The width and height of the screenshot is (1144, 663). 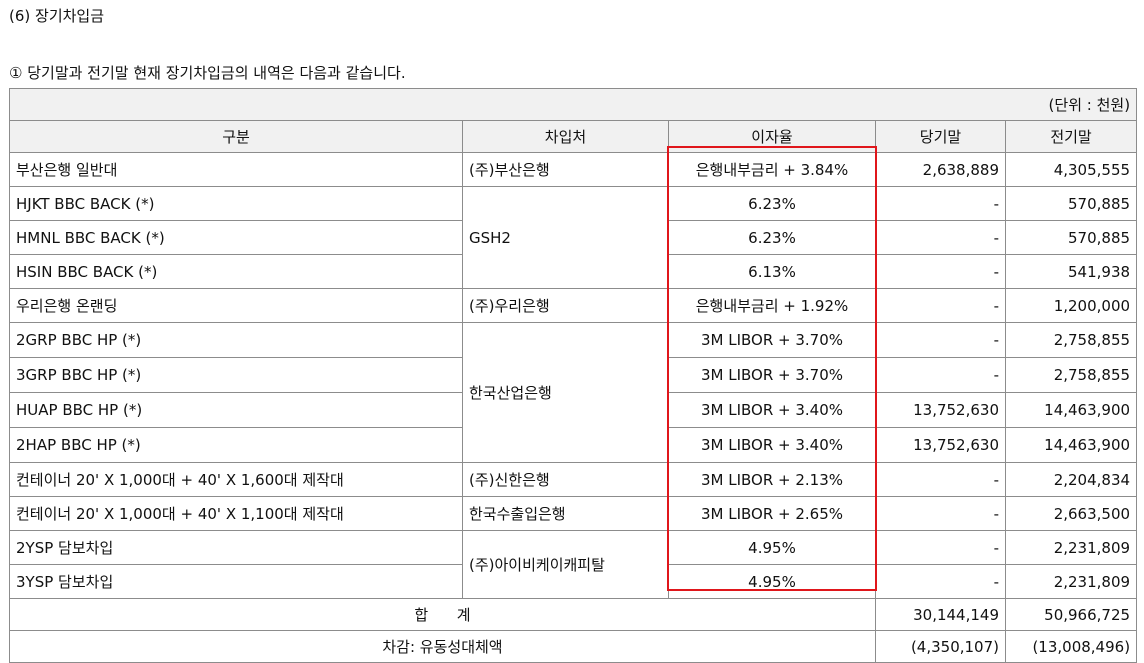 What do you see at coordinates (565, 513) in the screenshot?
I see `cell-lender: 한국수출입은행` at bounding box center [565, 513].